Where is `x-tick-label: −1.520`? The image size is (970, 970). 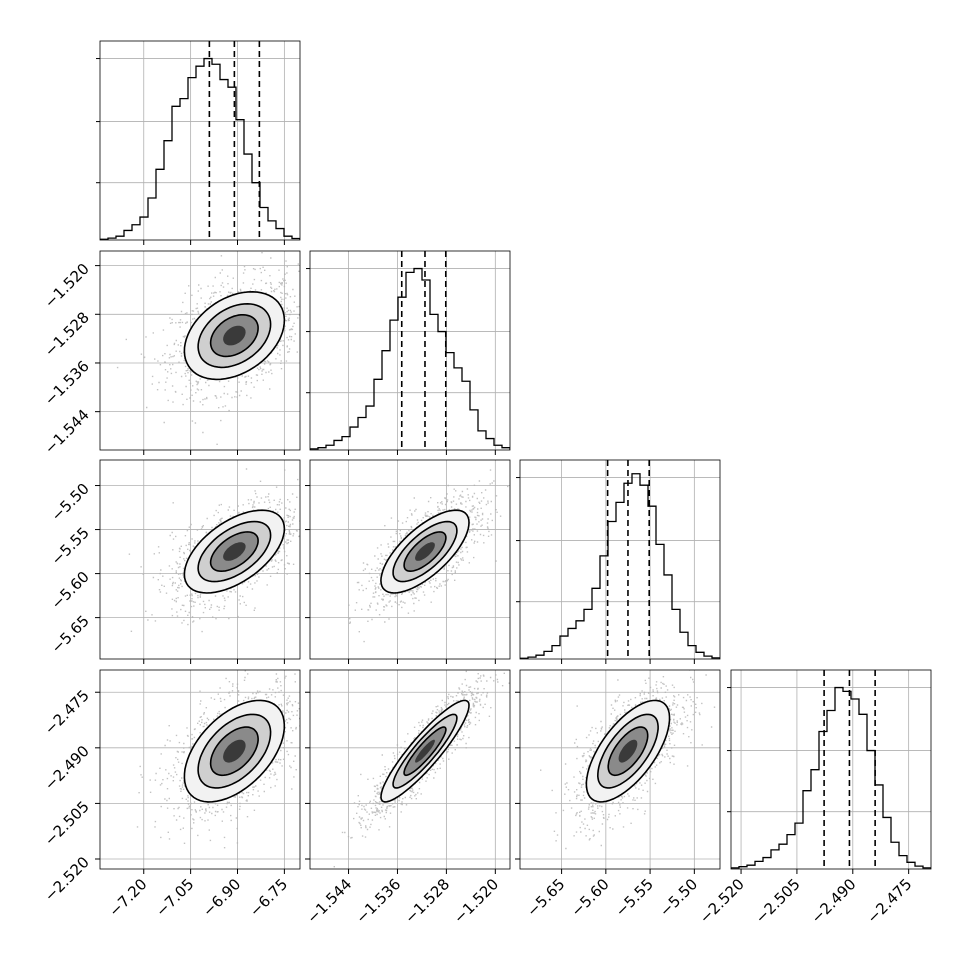 x-tick-label: −1.520 is located at coordinates (476, 901).